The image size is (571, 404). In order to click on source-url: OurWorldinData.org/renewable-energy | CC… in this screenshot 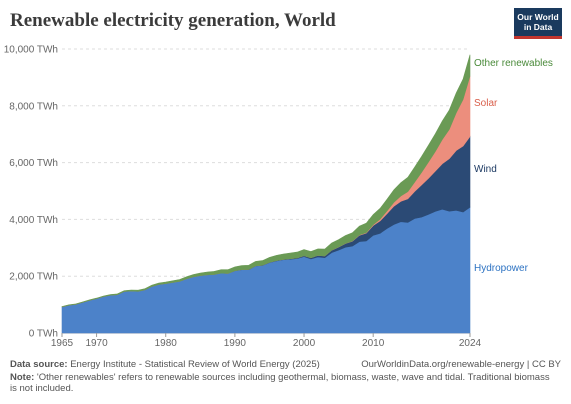, I will do `click(461, 364)`.